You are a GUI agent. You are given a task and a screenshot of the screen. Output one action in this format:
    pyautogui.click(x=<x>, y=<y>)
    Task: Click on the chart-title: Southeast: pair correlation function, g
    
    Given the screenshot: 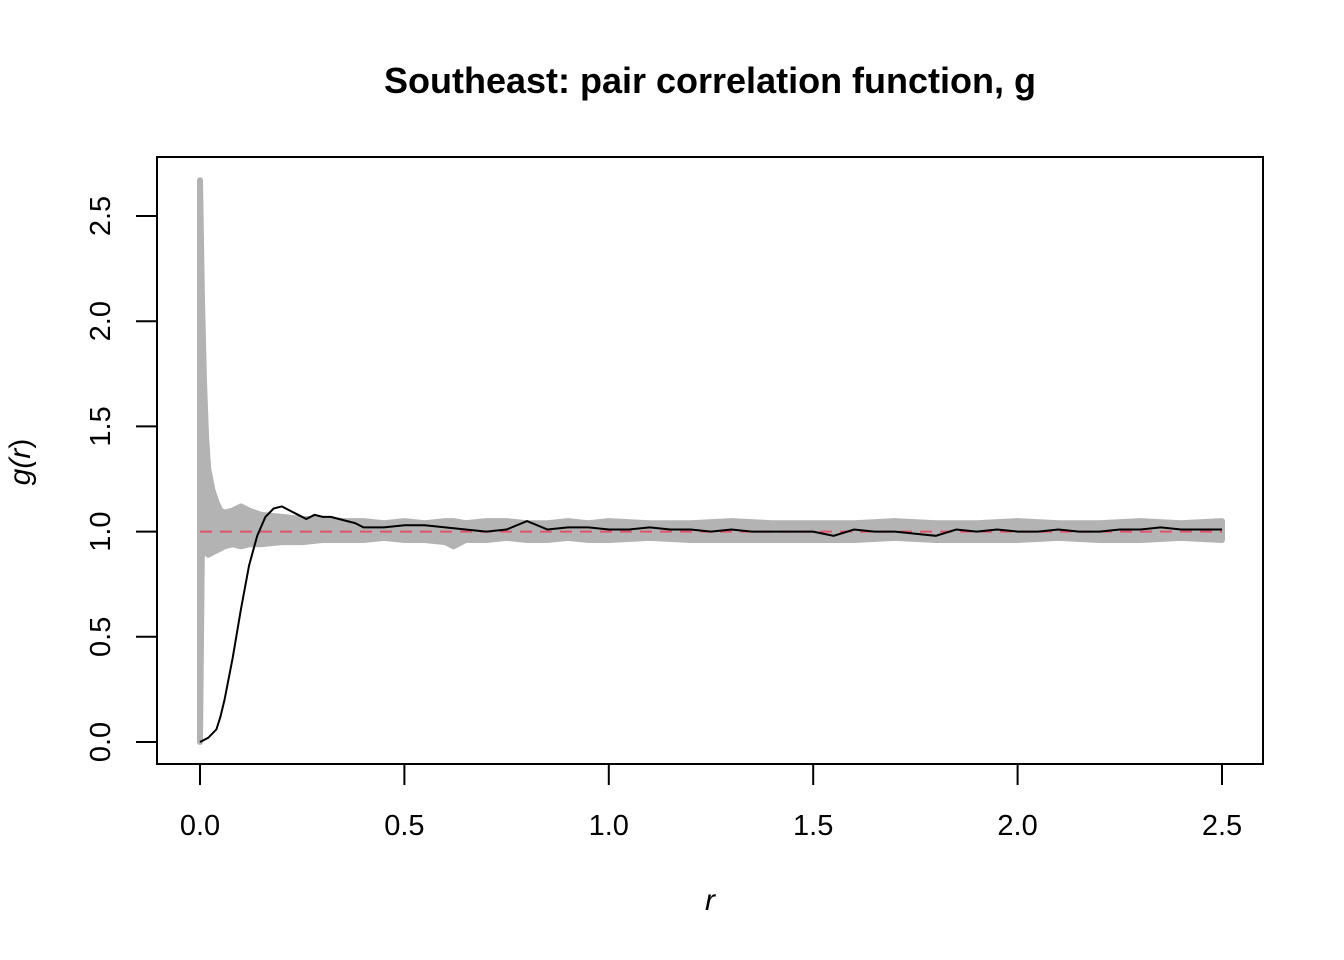 What is the action you would take?
    pyautogui.click(x=710, y=80)
    